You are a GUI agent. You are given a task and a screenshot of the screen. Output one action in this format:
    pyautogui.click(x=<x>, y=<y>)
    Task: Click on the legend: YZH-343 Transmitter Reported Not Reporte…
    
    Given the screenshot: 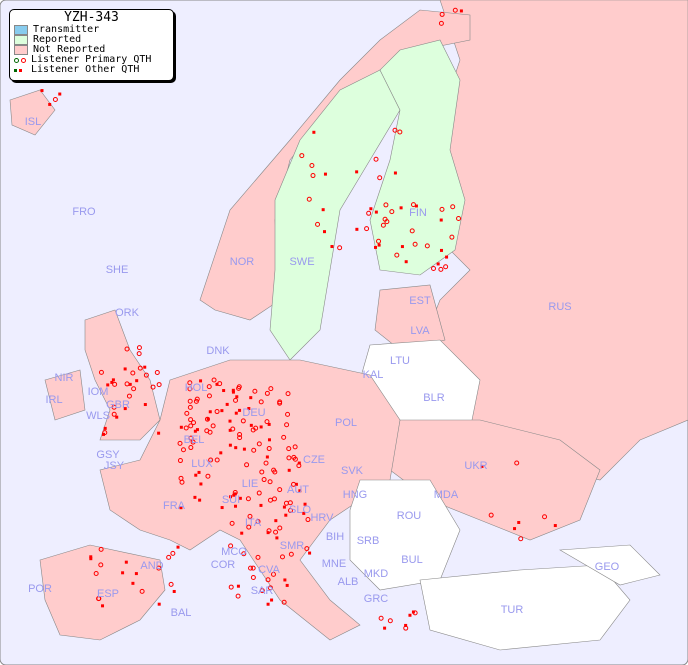 What is the action you would take?
    pyautogui.click(x=91, y=45)
    